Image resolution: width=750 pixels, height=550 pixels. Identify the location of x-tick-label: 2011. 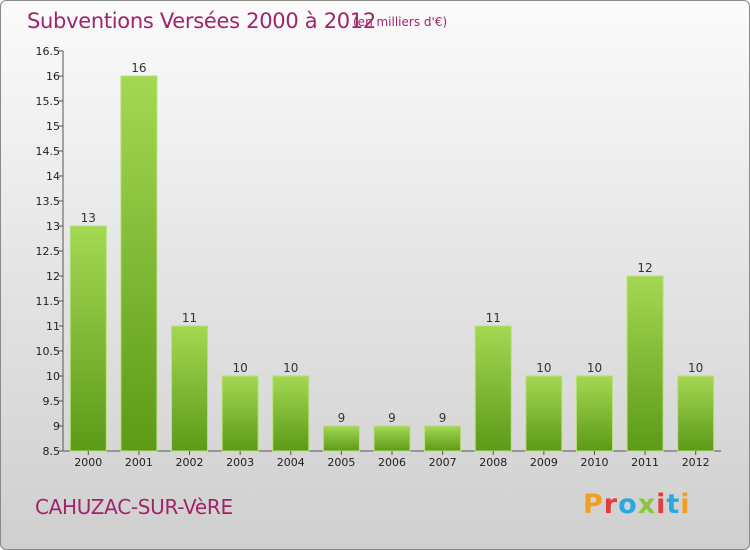
(645, 462).